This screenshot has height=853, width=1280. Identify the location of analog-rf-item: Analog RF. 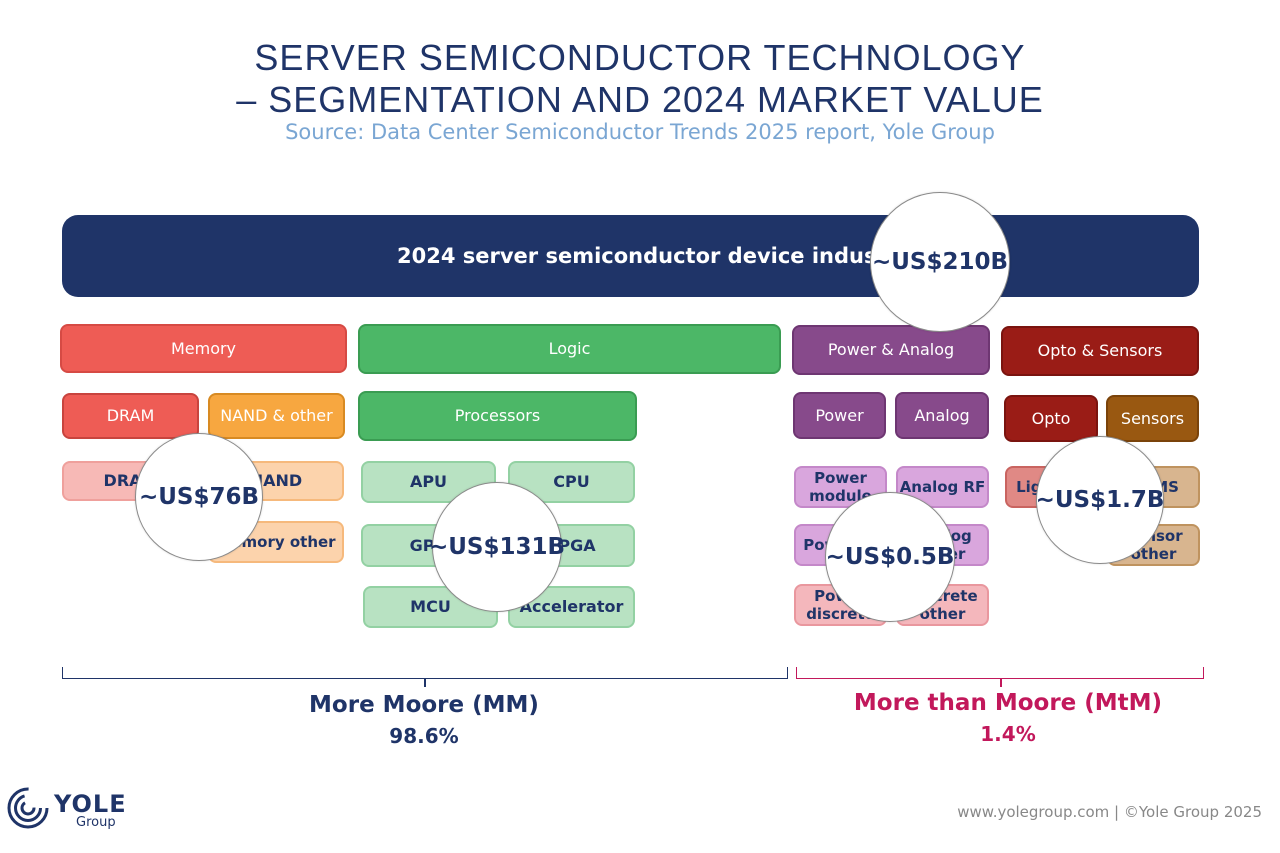
(942, 487).